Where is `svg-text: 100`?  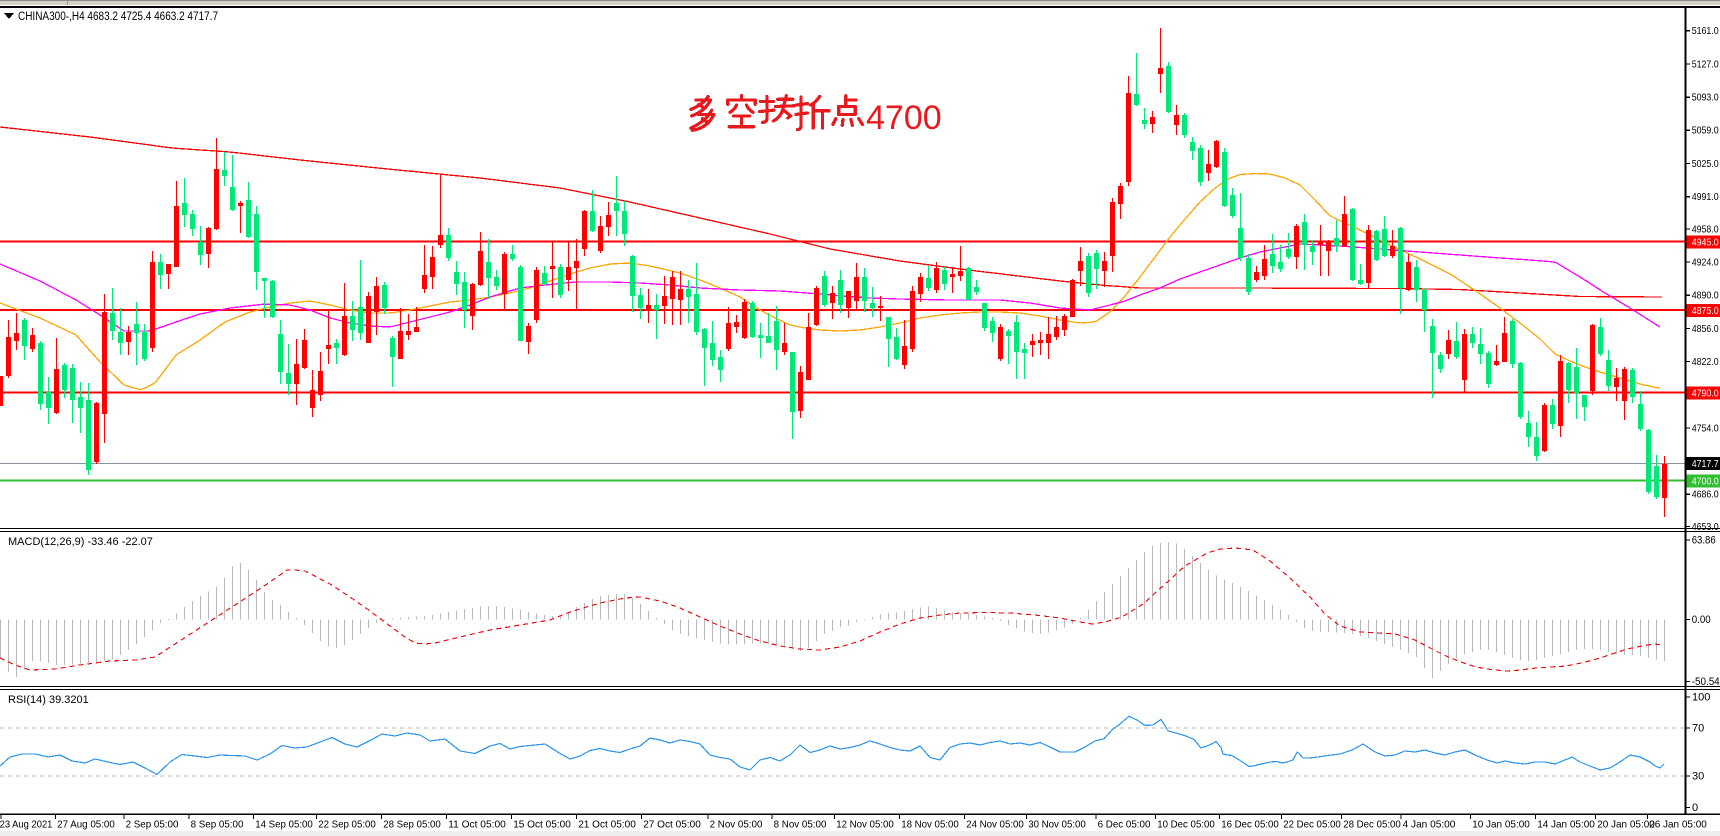 svg-text: 100 is located at coordinates (1701, 698).